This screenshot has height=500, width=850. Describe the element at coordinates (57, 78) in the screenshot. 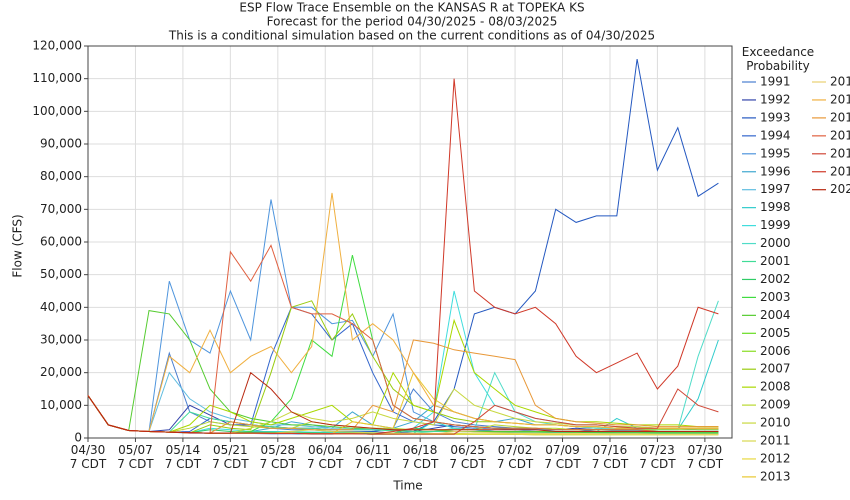

I see `y-tick-label: 110,000` at that location.